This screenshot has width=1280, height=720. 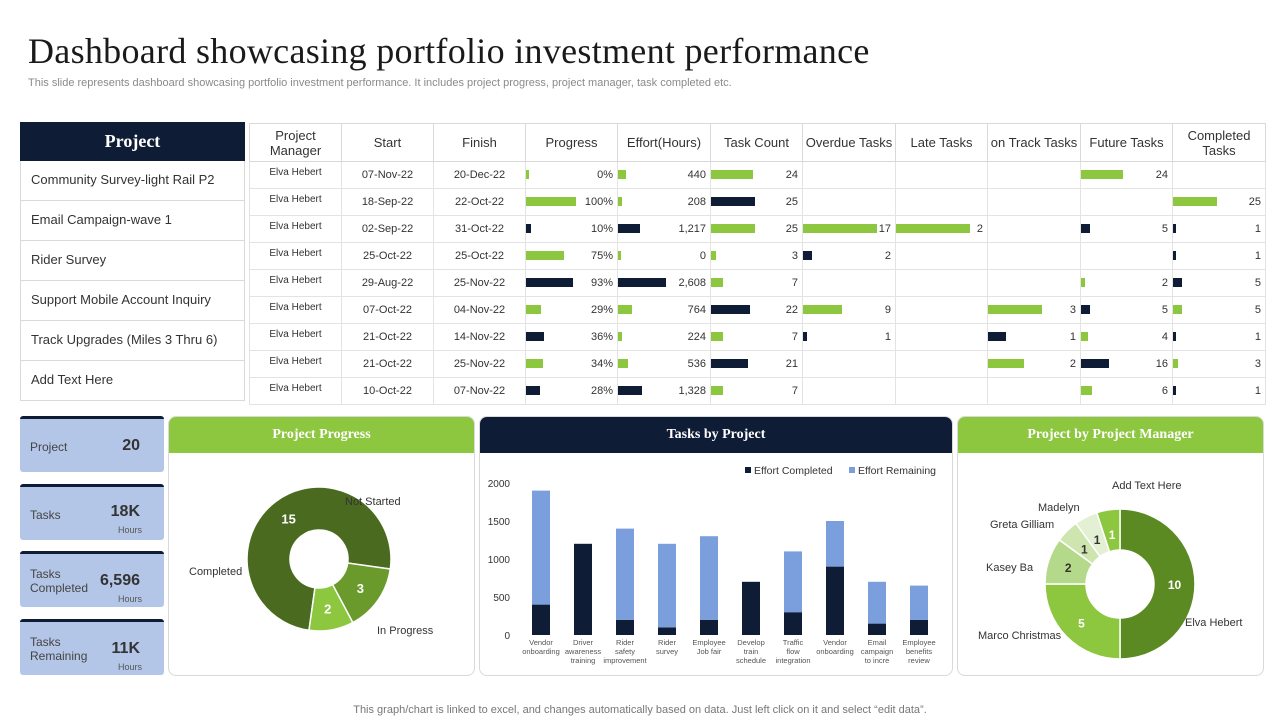 What do you see at coordinates (757, 391) in the screenshot?
I see `table-row: Elva Hebert 10-Oct-22 07-Nov-22 28% 1,328 7 6 1` at bounding box center [757, 391].